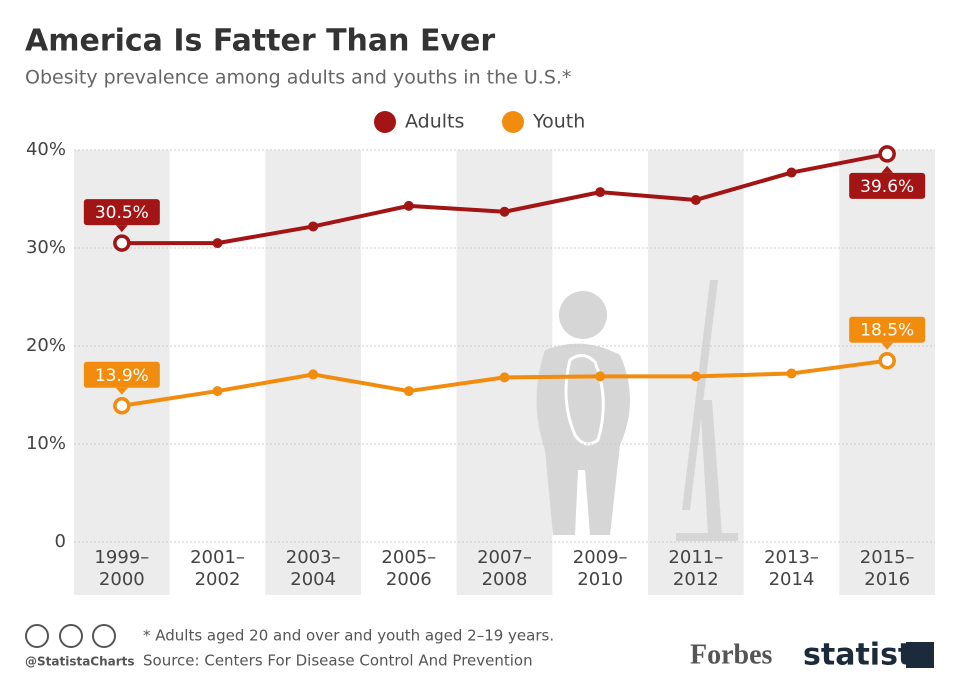 This screenshot has height=684, width=960. I want to click on value-label: 30.5%, so click(122, 213).